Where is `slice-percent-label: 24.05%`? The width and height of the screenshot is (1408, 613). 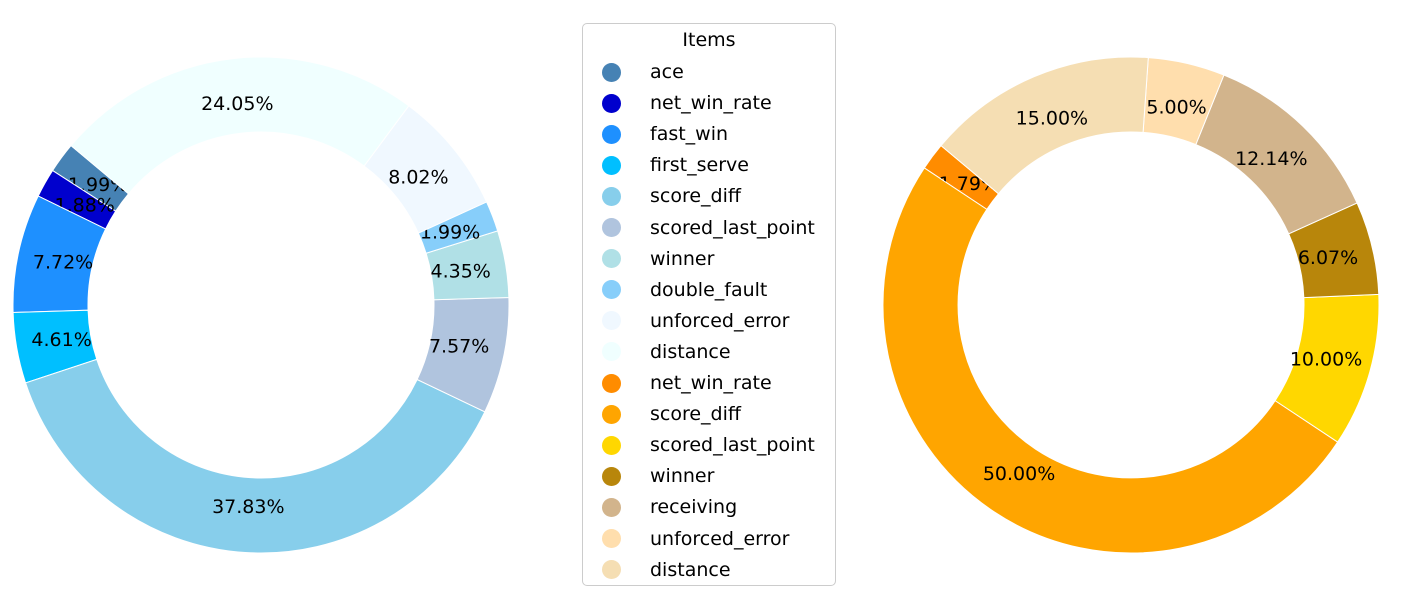
slice-percent-label: 24.05% is located at coordinates (237, 104).